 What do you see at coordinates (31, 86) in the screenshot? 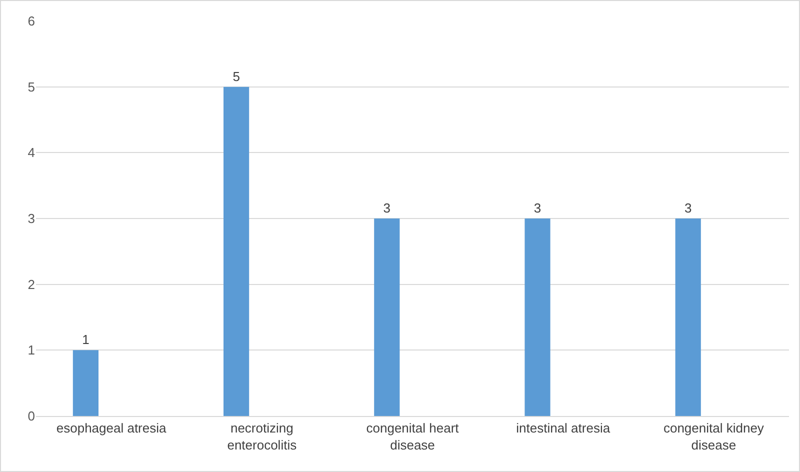
I see `y-tick-label: 5` at bounding box center [31, 86].